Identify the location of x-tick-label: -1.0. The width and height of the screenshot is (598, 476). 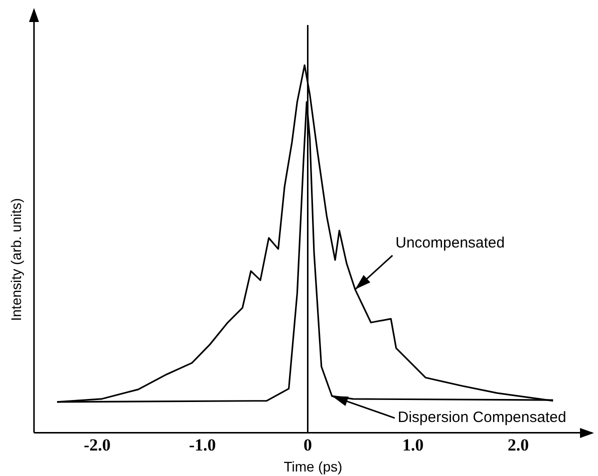
(202, 444).